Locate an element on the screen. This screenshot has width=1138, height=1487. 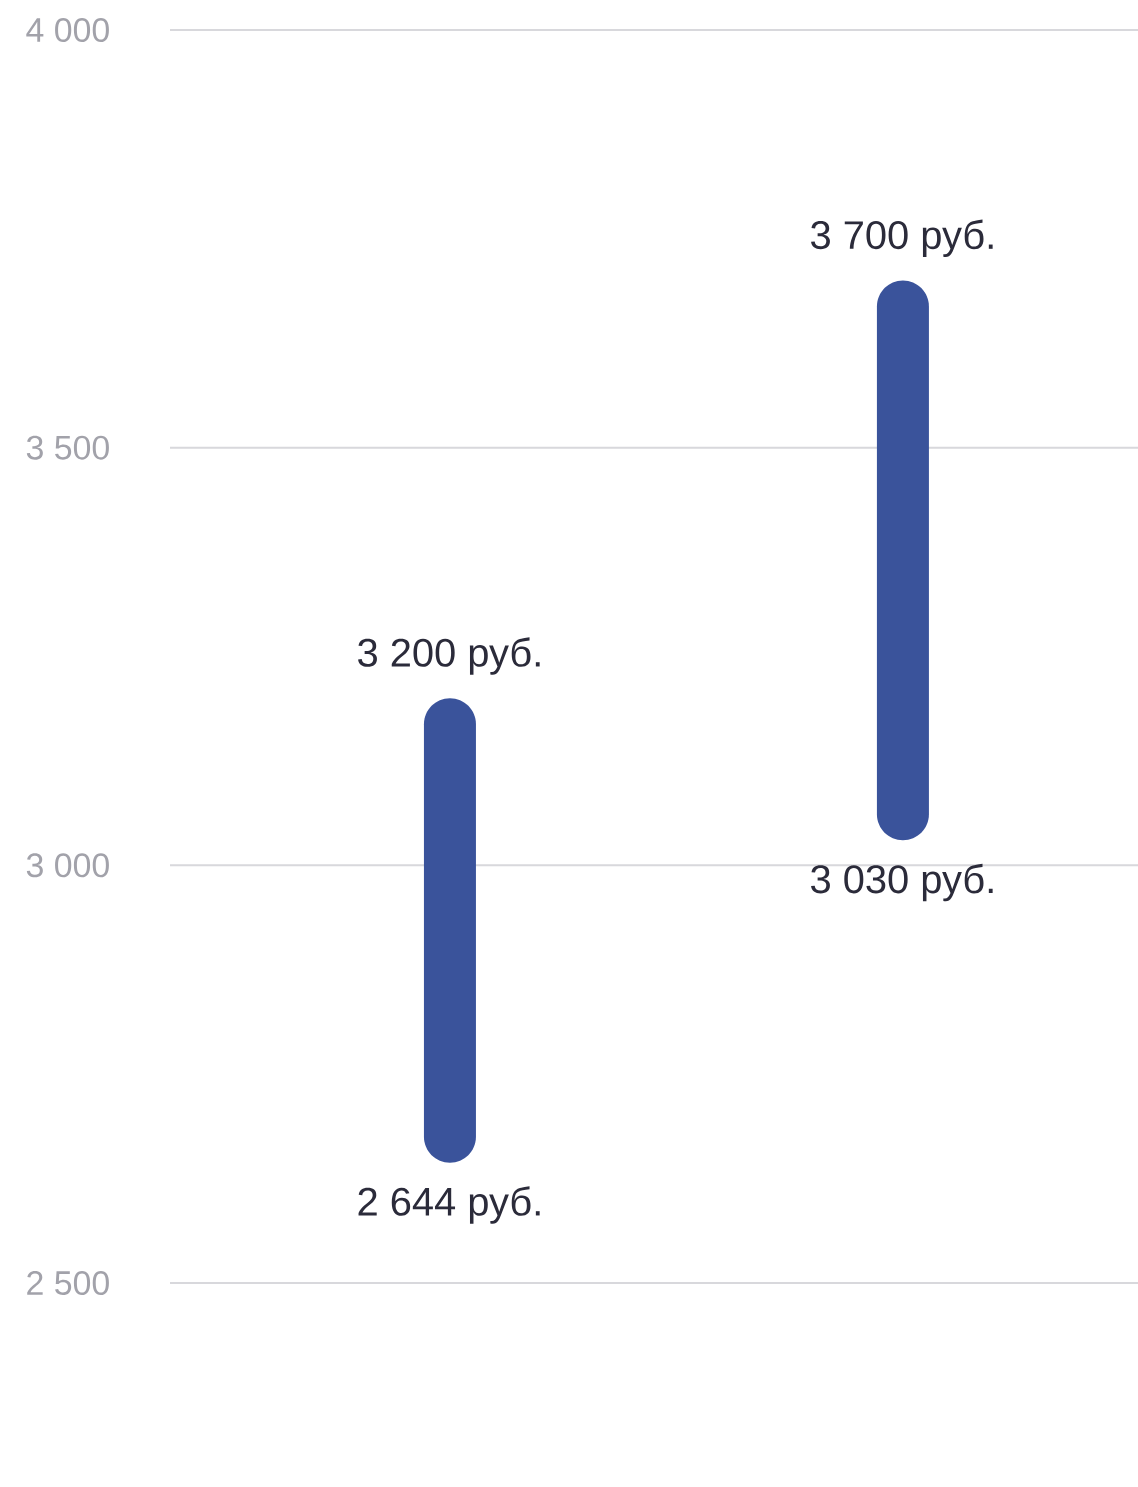
y-tick-label: 3 000 is located at coordinates (67, 865).